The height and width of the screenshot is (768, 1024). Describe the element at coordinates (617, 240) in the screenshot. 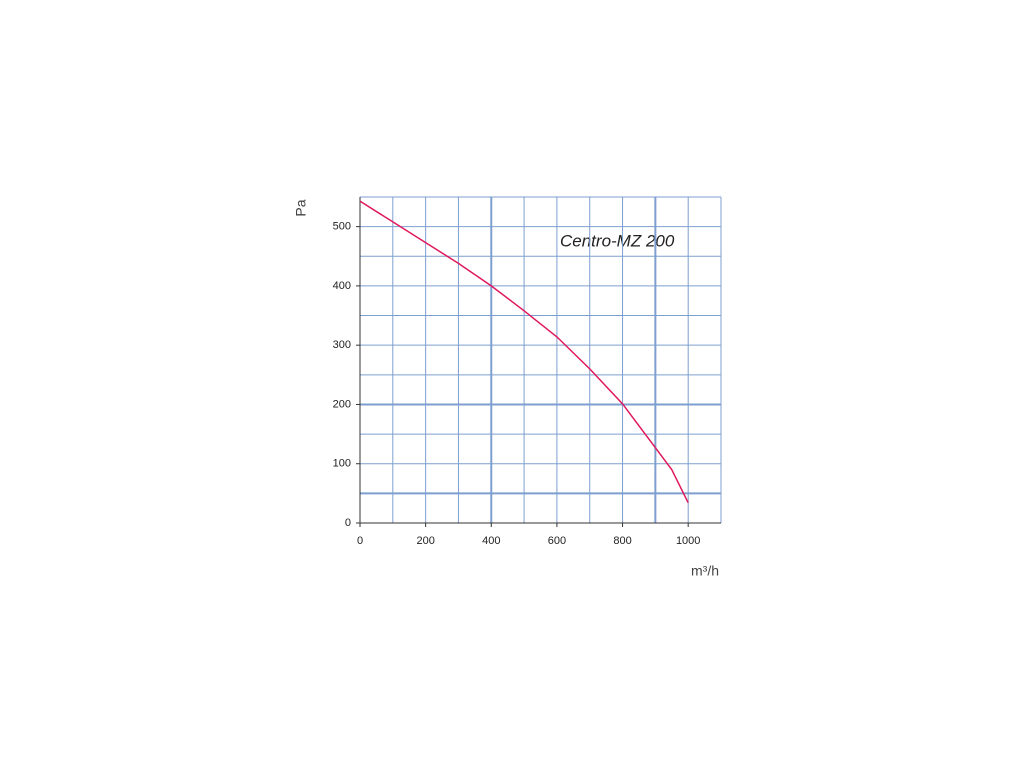

I see `annotation: Centro-MZ 200` at that location.